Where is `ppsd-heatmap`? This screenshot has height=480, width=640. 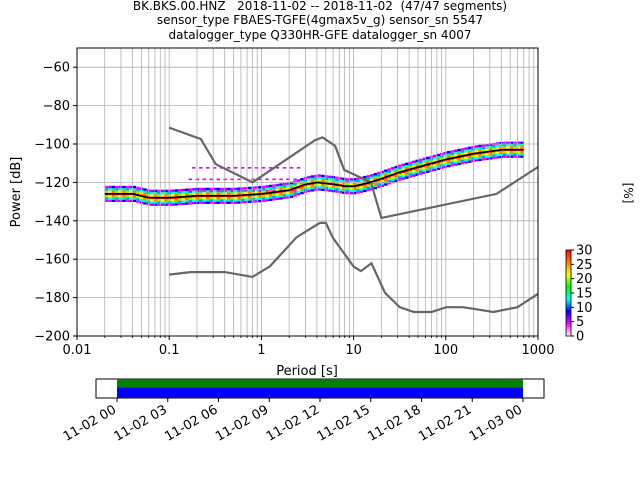 ppsd-heatmap is located at coordinates (314, 173).